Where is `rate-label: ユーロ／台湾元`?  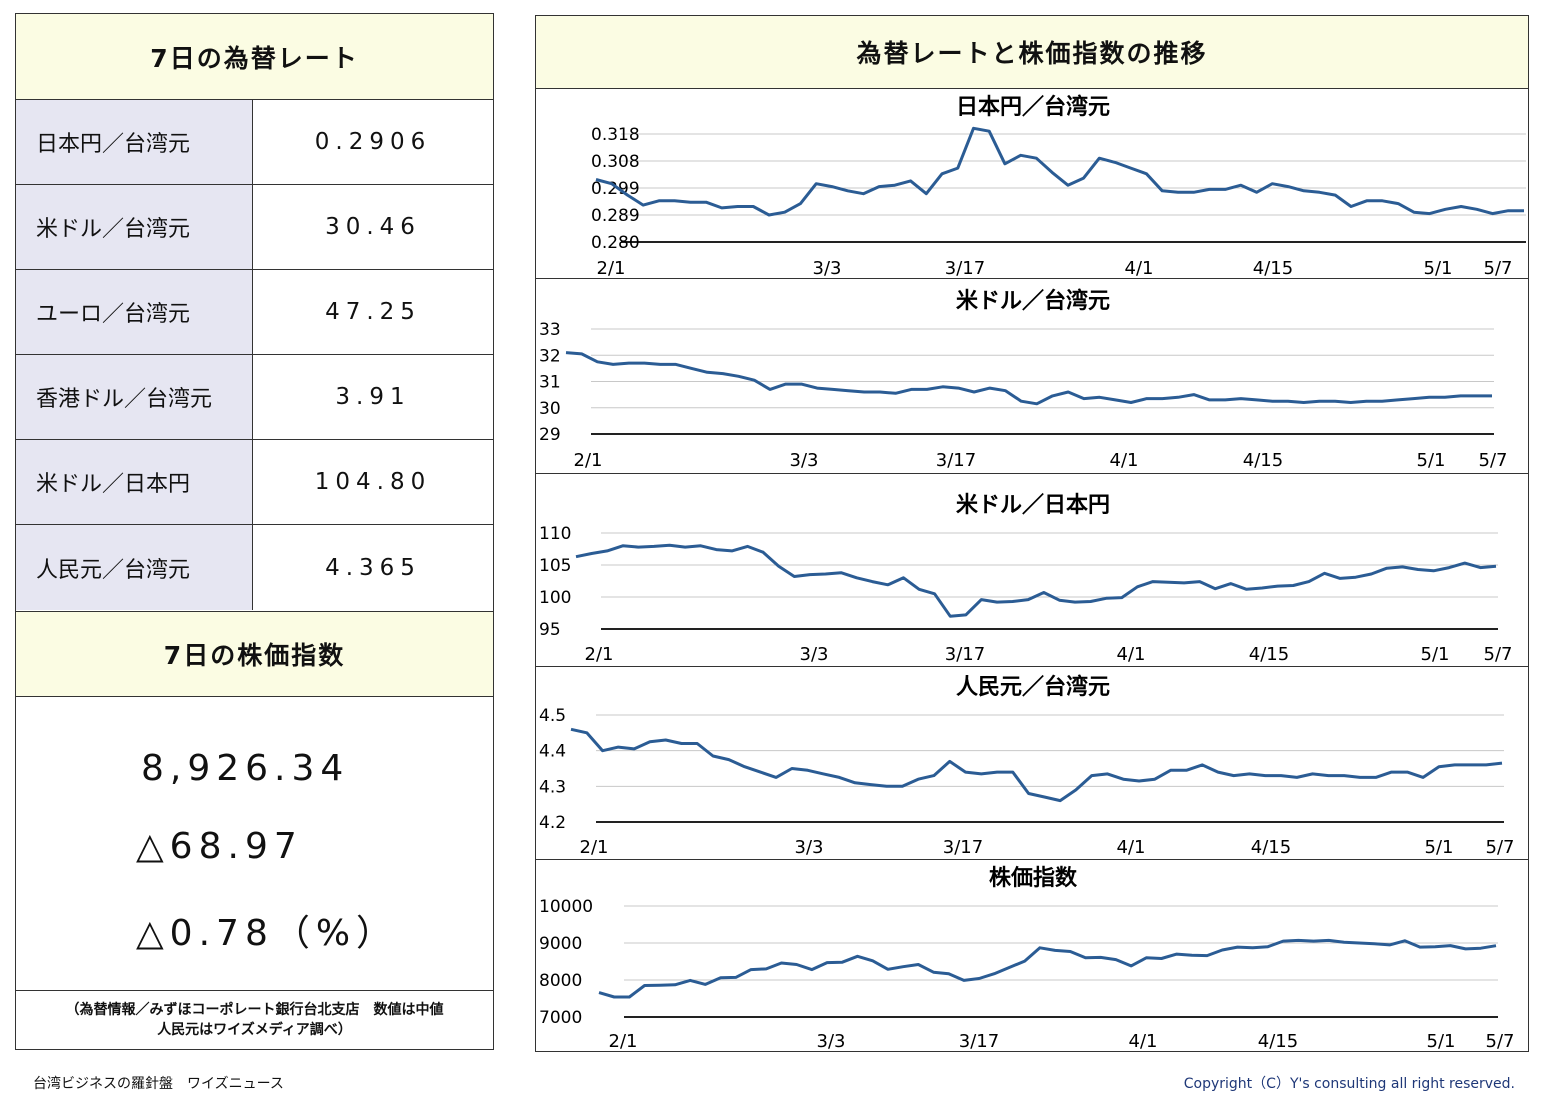
rate-label: ユーロ／台湾元 is located at coordinates (134, 312).